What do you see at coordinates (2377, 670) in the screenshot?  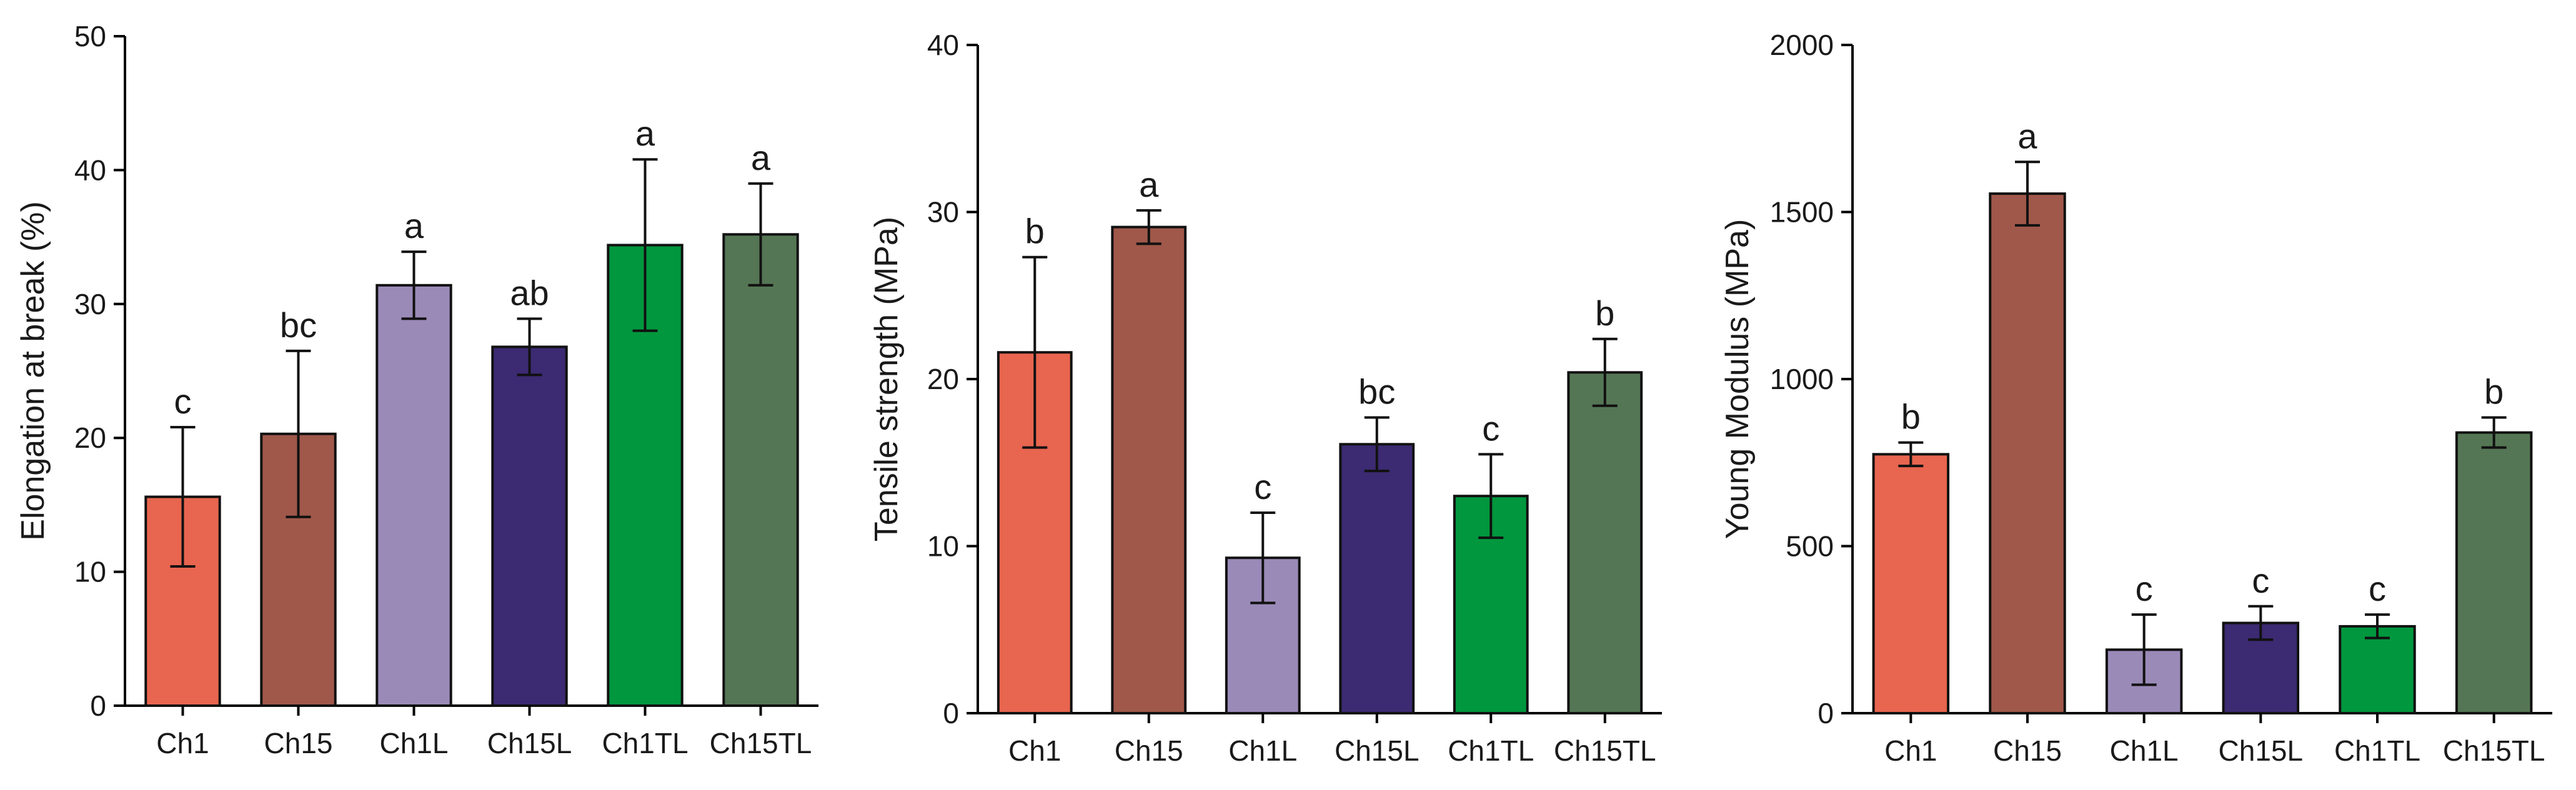 I see `bar-ch1tl` at bounding box center [2377, 670].